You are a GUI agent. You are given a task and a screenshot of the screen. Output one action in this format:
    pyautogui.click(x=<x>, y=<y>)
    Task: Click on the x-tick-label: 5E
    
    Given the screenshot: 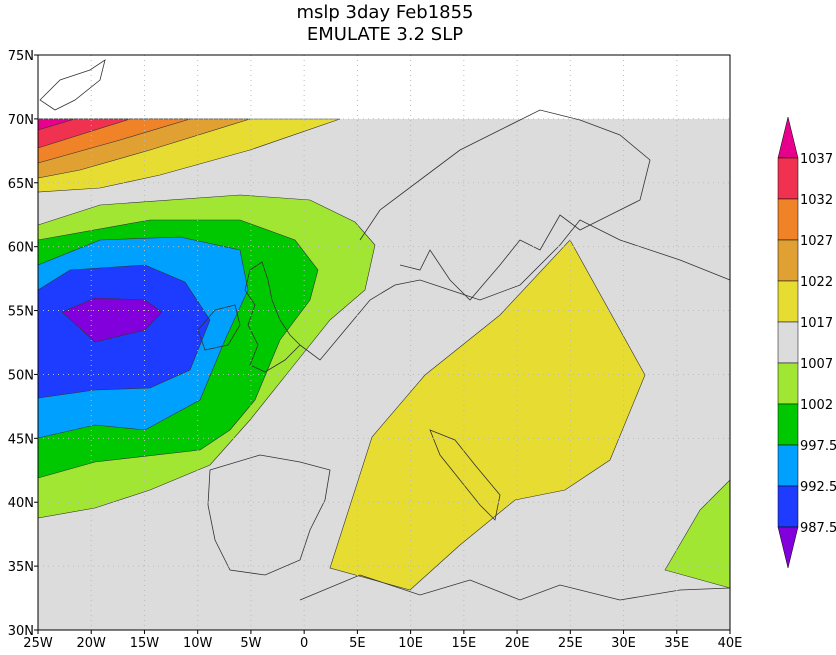 What is the action you would take?
    pyautogui.click(x=357, y=643)
    